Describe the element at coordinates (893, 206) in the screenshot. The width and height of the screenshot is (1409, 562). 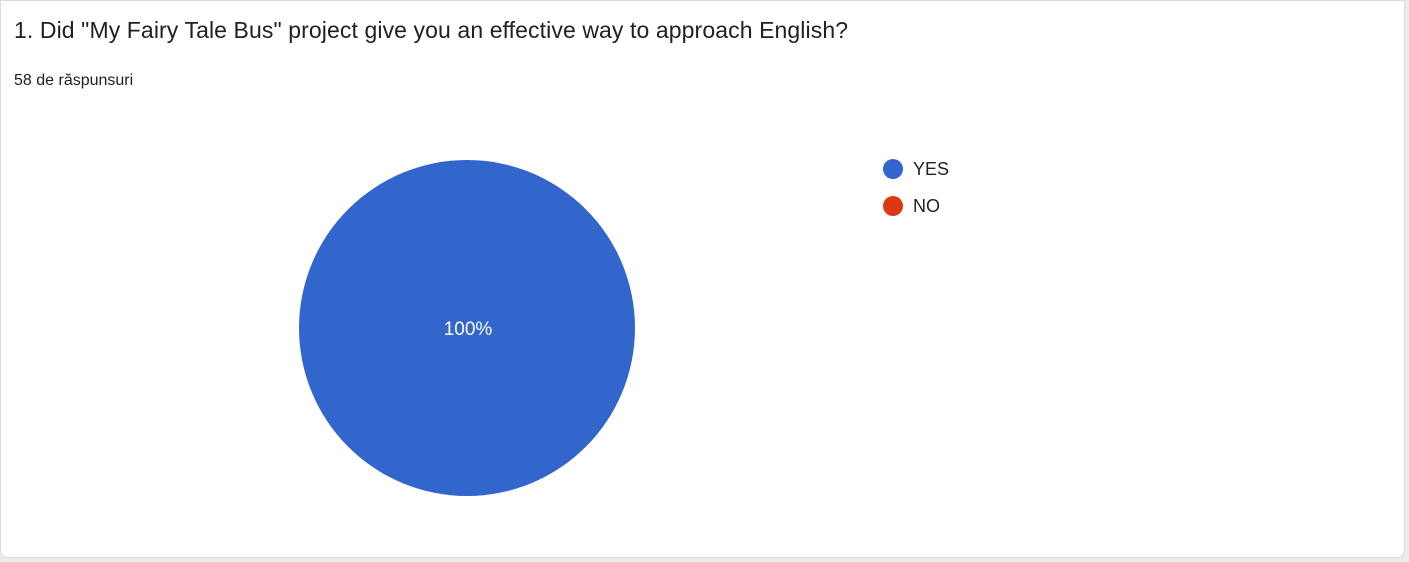
I see `legend-swatch-no` at that location.